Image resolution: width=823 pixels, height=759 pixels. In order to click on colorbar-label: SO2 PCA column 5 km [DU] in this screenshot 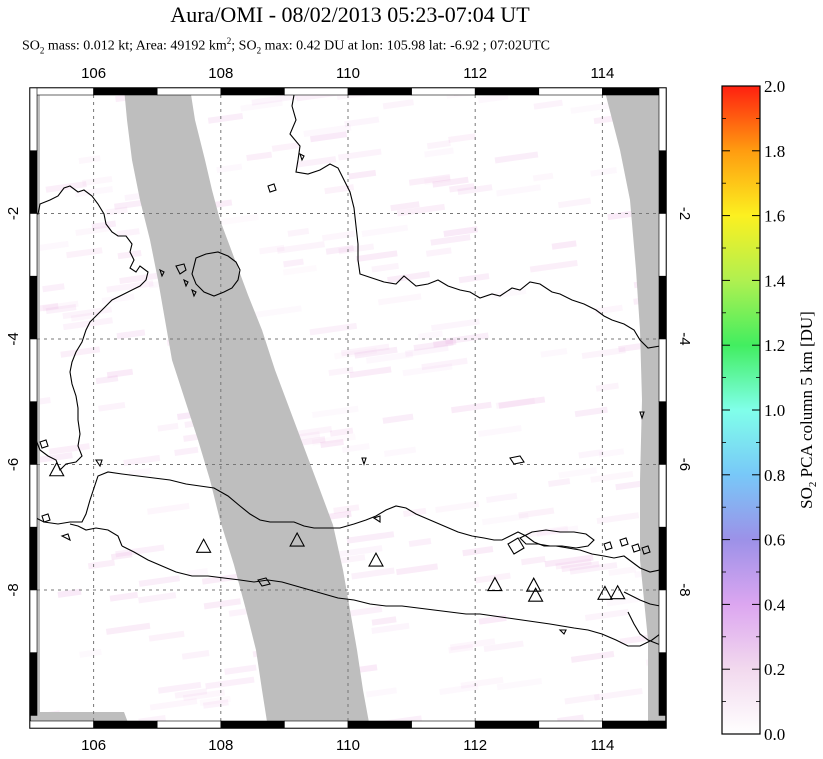, I will do `click(808, 410)`.